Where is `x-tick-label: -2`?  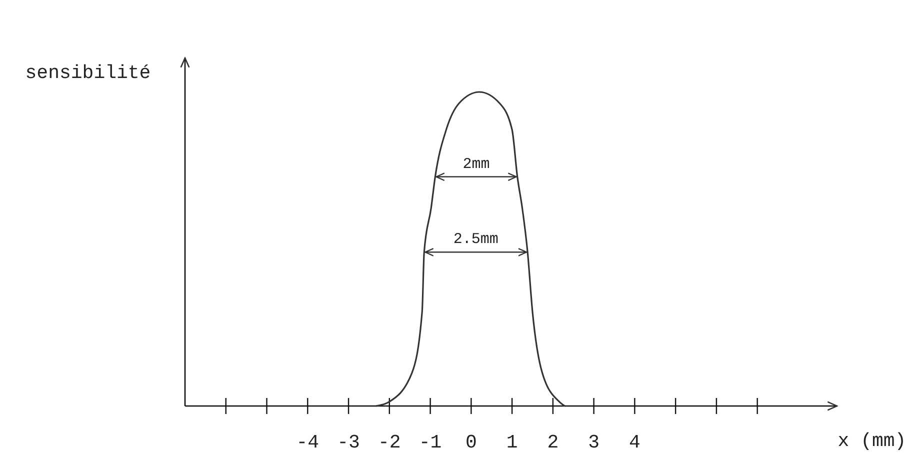
x-tick-label: -2 is located at coordinates (389, 442).